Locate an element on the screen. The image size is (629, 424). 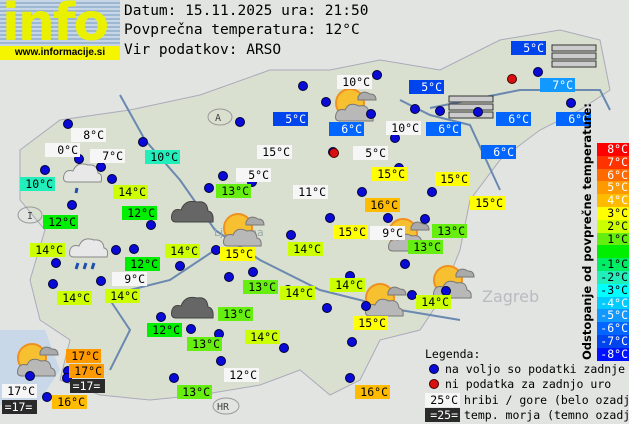
legend-mountain: hribi / gore (belo ozadje) is located at coordinates (546, 400).